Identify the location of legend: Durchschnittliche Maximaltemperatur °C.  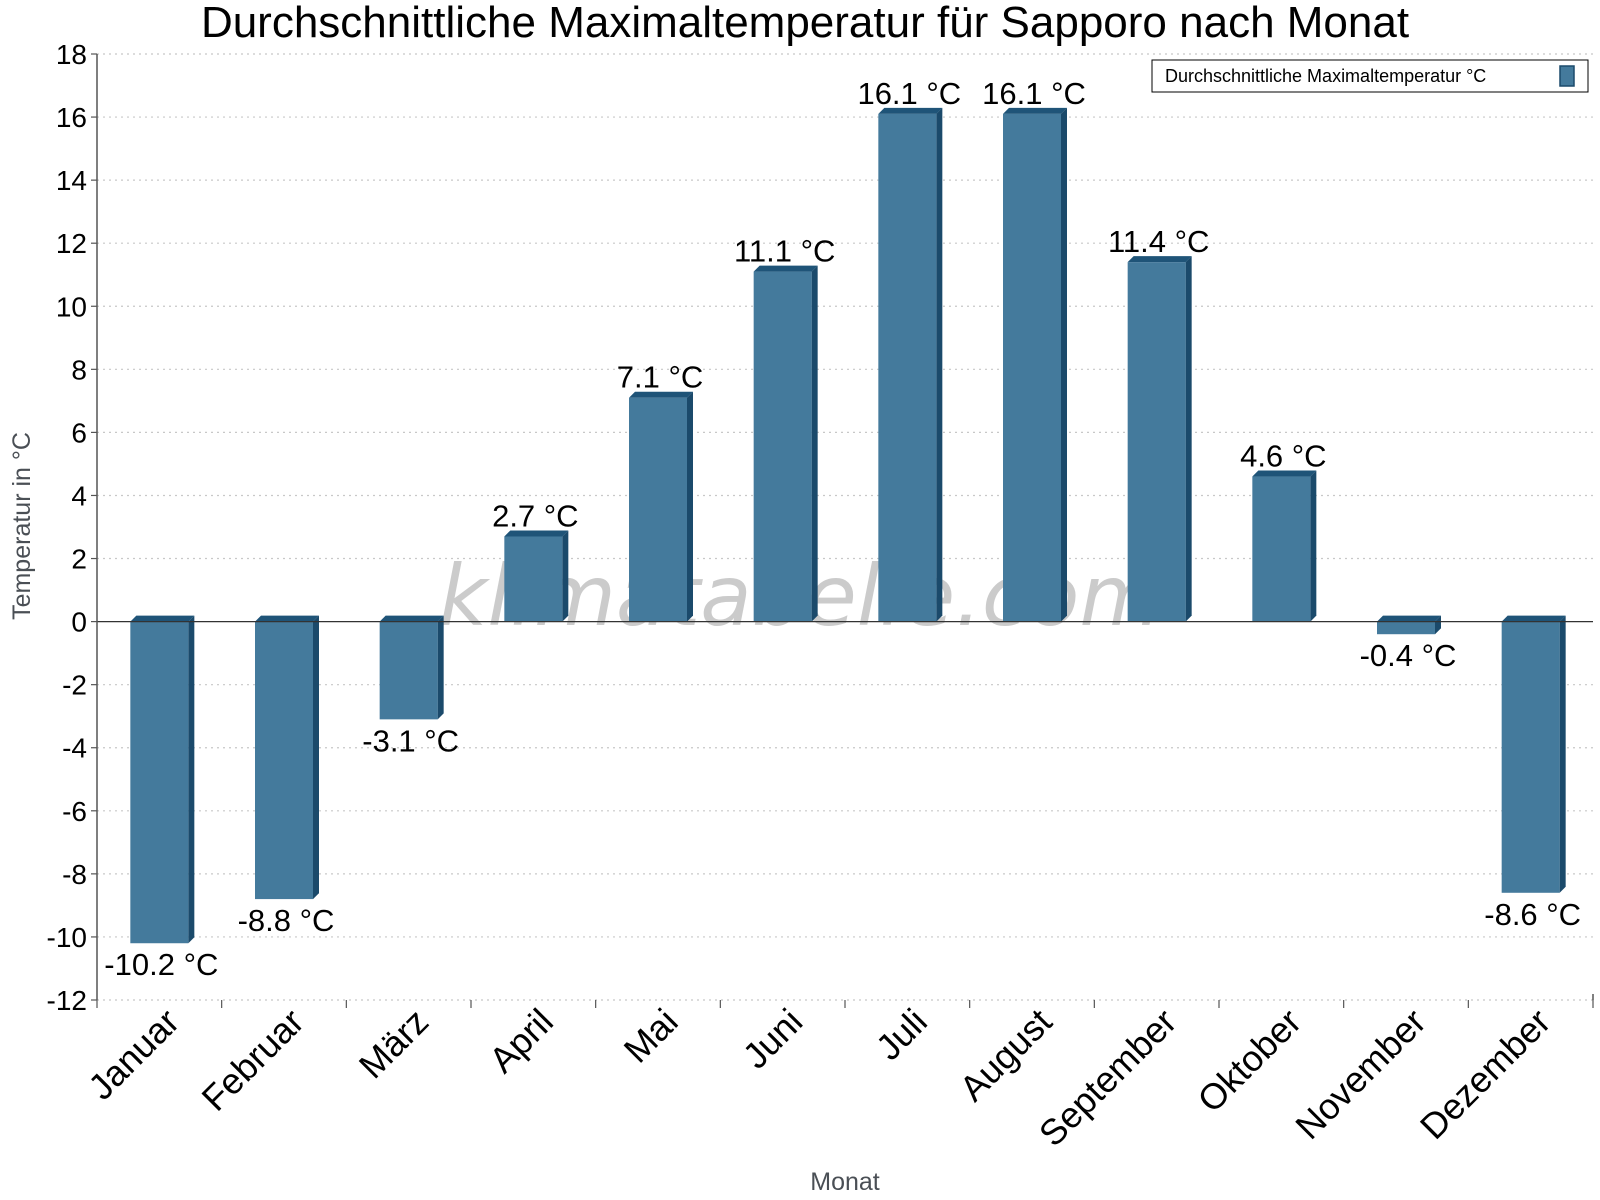
(1370, 76).